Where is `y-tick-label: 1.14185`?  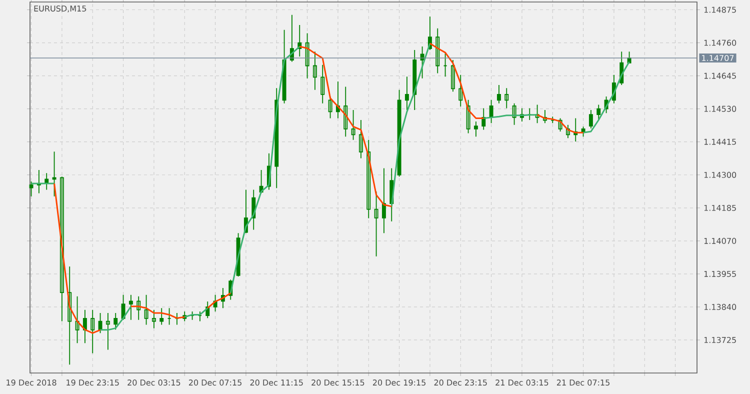
y-tick-label: 1.14185 is located at coordinates (720, 207).